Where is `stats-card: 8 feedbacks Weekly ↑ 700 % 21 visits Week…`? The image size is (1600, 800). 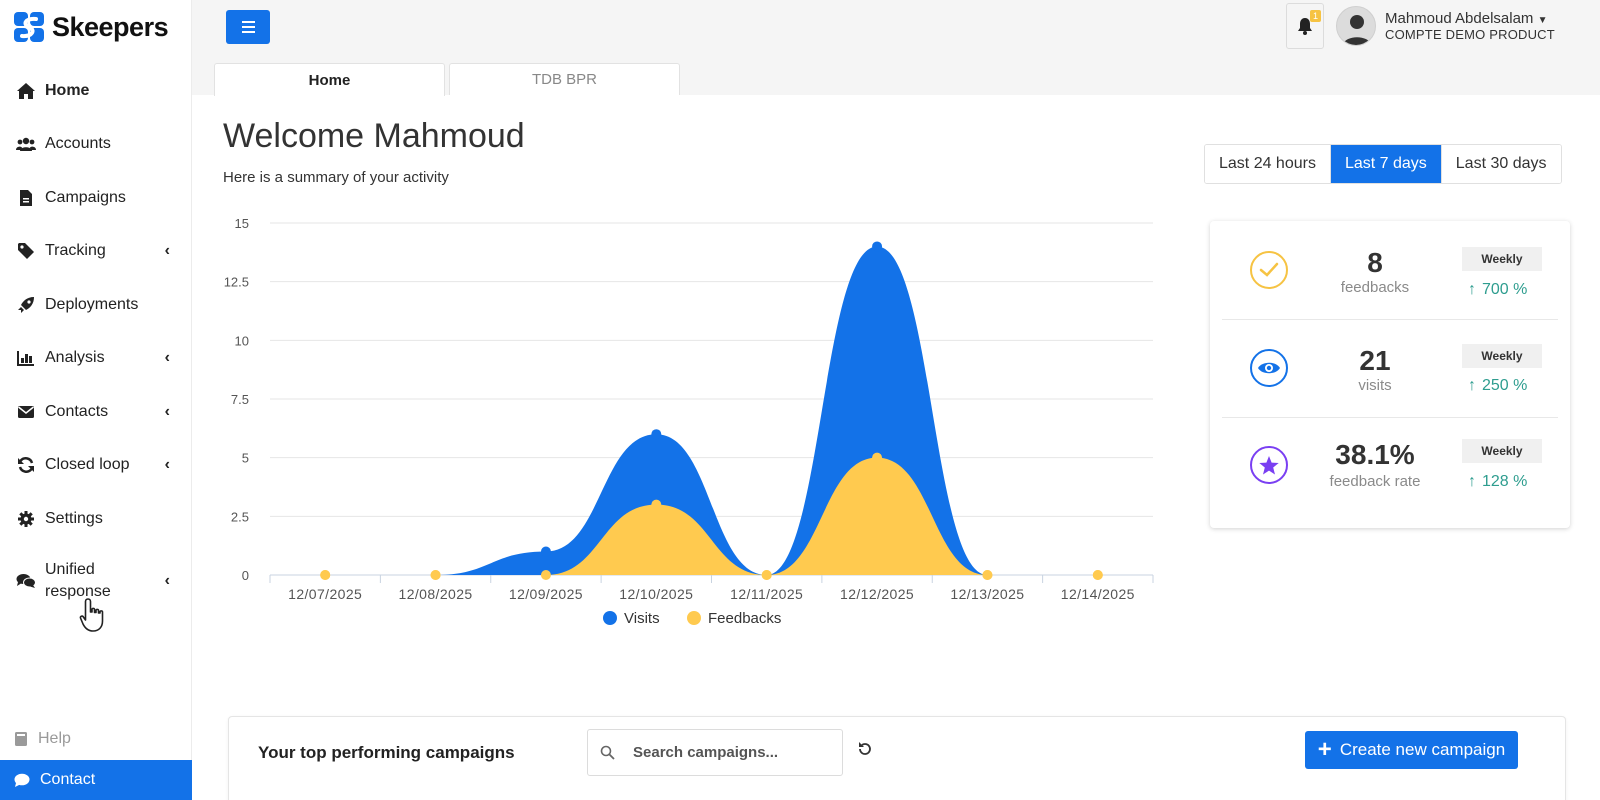 stats-card: 8 feedbacks Weekly ↑ 700 % 21 visits Week… is located at coordinates (1390, 374).